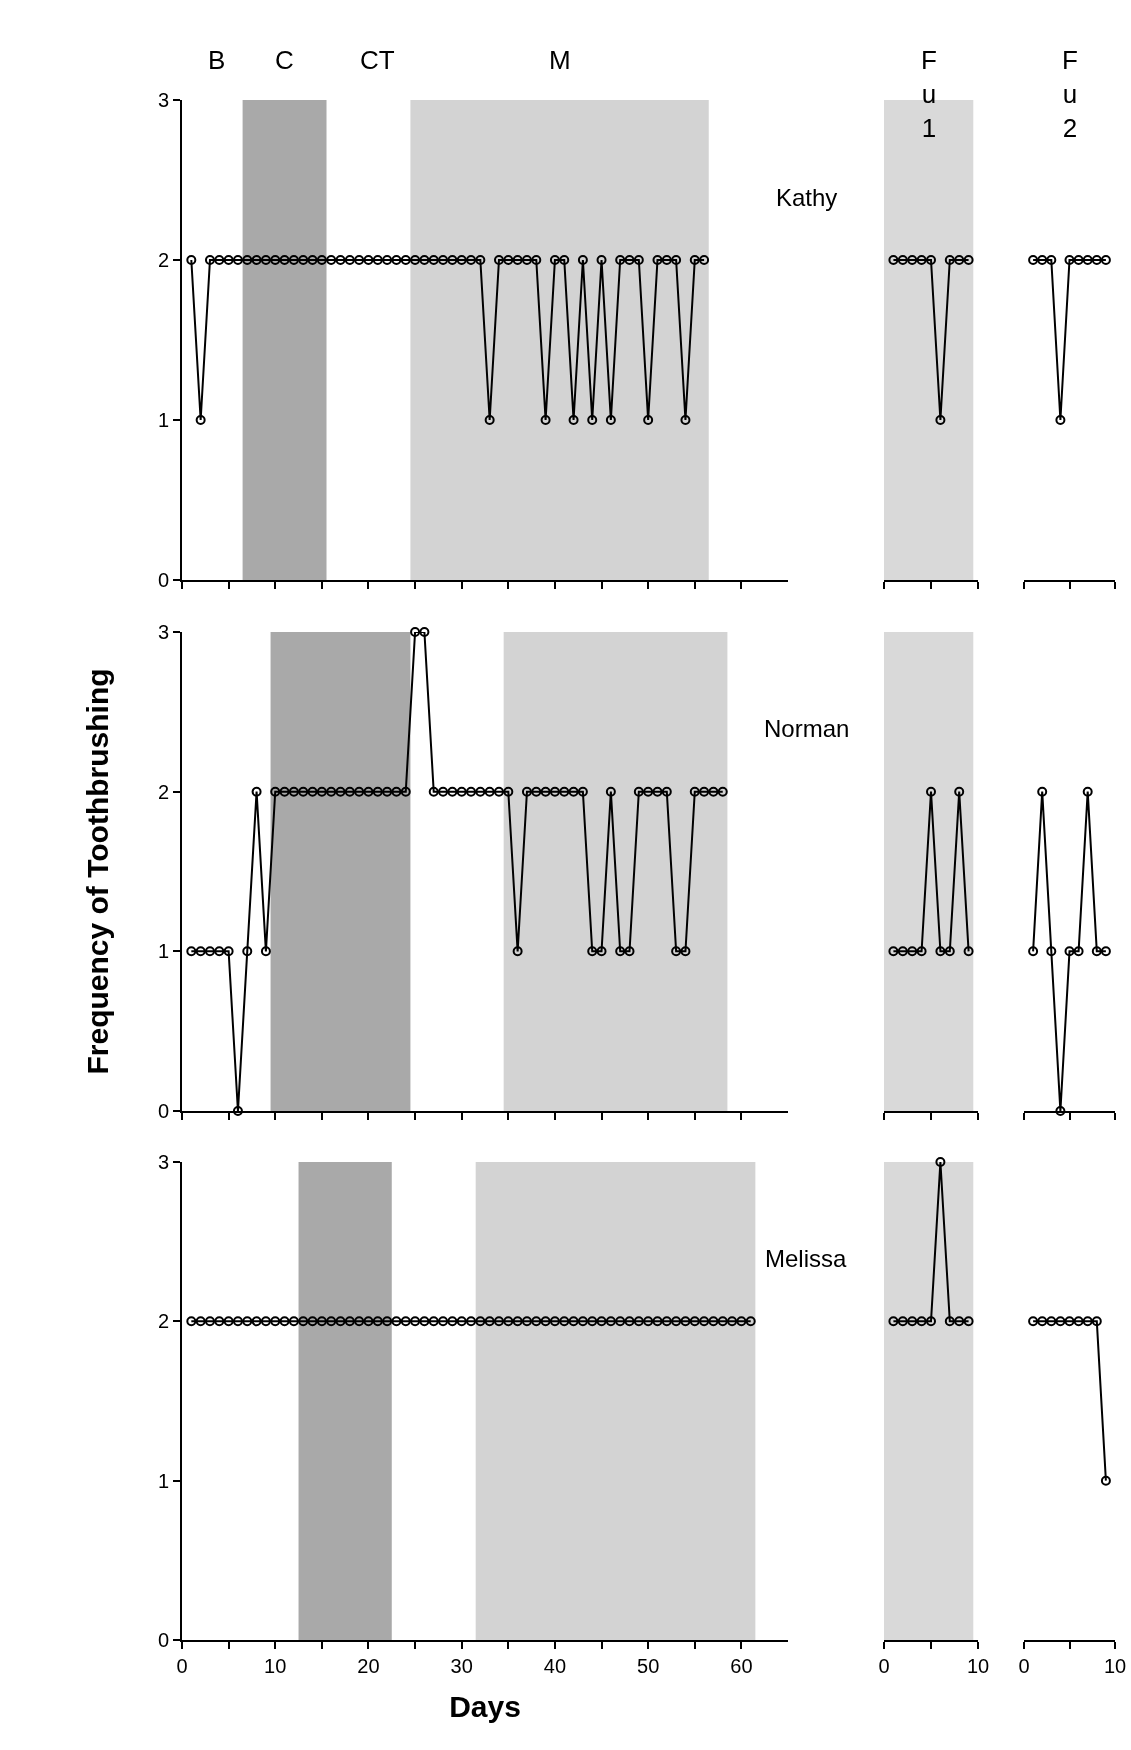  Describe the element at coordinates (929, 94) in the screenshot. I see `band-label: Fu1` at that location.